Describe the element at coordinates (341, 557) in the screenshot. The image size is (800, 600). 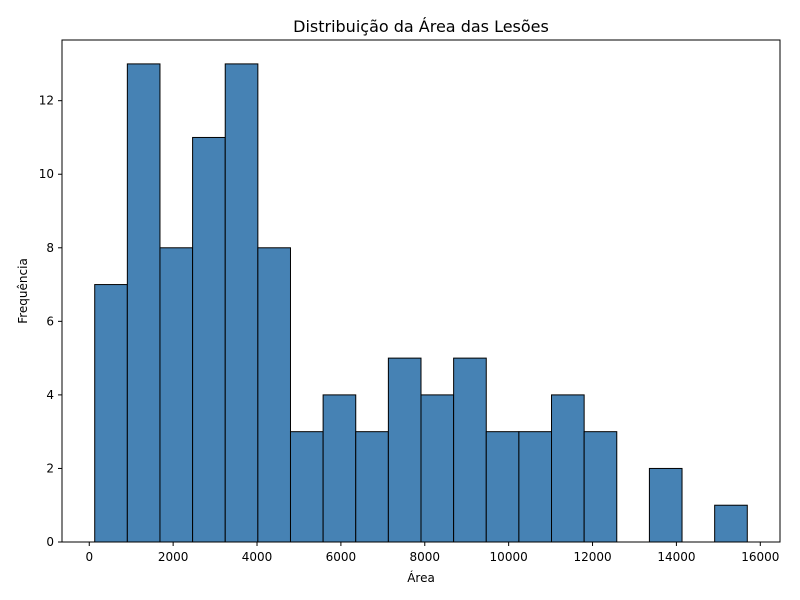
I see `x-tick-label: 6000` at that location.